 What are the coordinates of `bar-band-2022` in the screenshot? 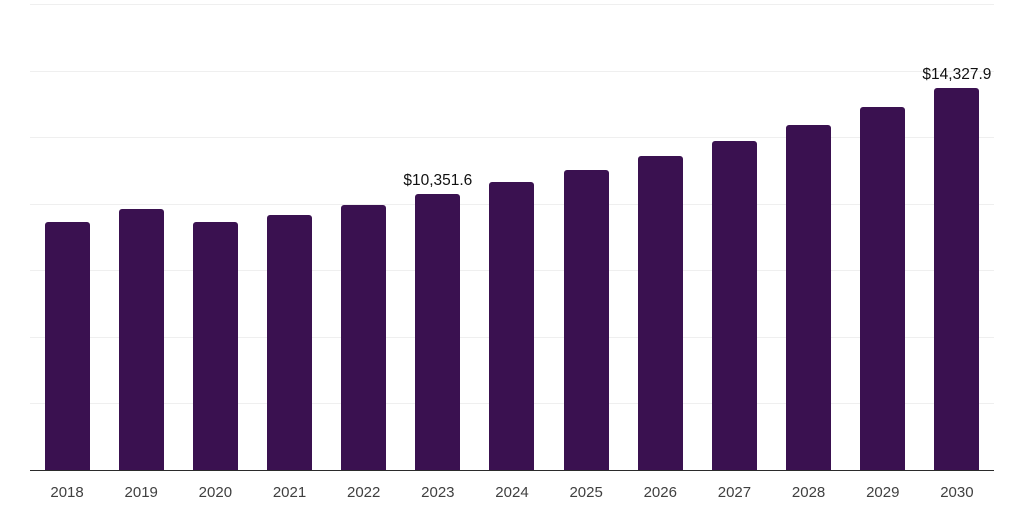 It's located at (364, 237).